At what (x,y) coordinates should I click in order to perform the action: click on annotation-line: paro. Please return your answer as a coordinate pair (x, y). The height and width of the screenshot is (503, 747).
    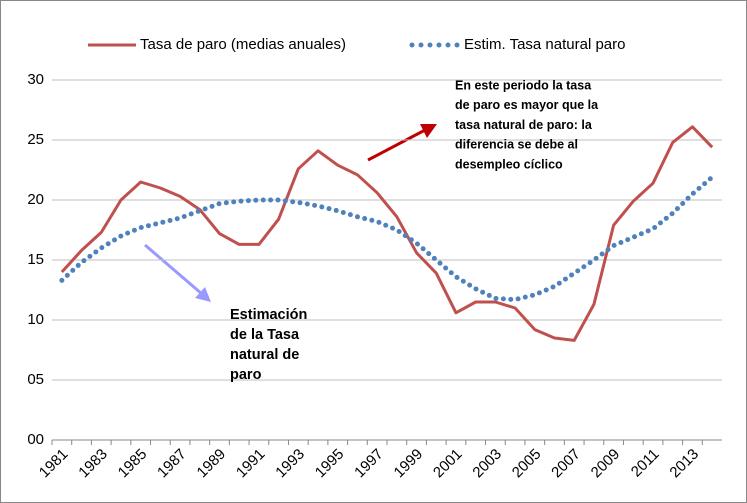
    Looking at the image, I should click on (246, 375).